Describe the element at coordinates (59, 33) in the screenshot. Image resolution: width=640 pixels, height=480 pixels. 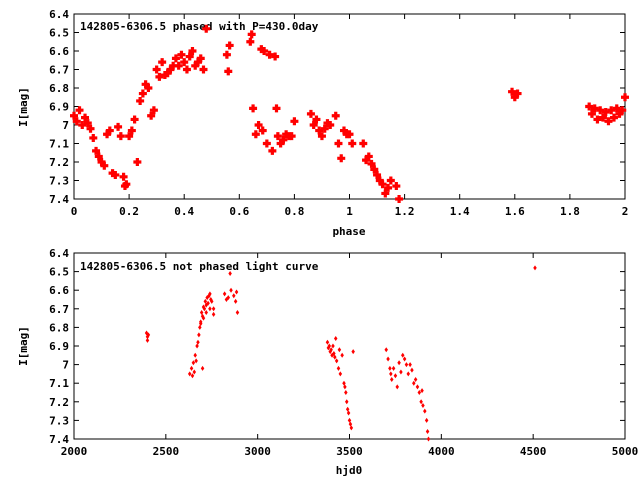
I see `phased-y-tick-label: 6.5` at that location.